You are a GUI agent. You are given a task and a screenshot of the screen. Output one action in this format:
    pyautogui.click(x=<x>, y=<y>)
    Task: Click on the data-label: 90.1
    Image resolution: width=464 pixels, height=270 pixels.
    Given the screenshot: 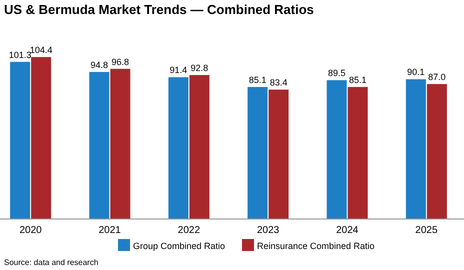 What is the action you would take?
    pyautogui.click(x=416, y=72)
    